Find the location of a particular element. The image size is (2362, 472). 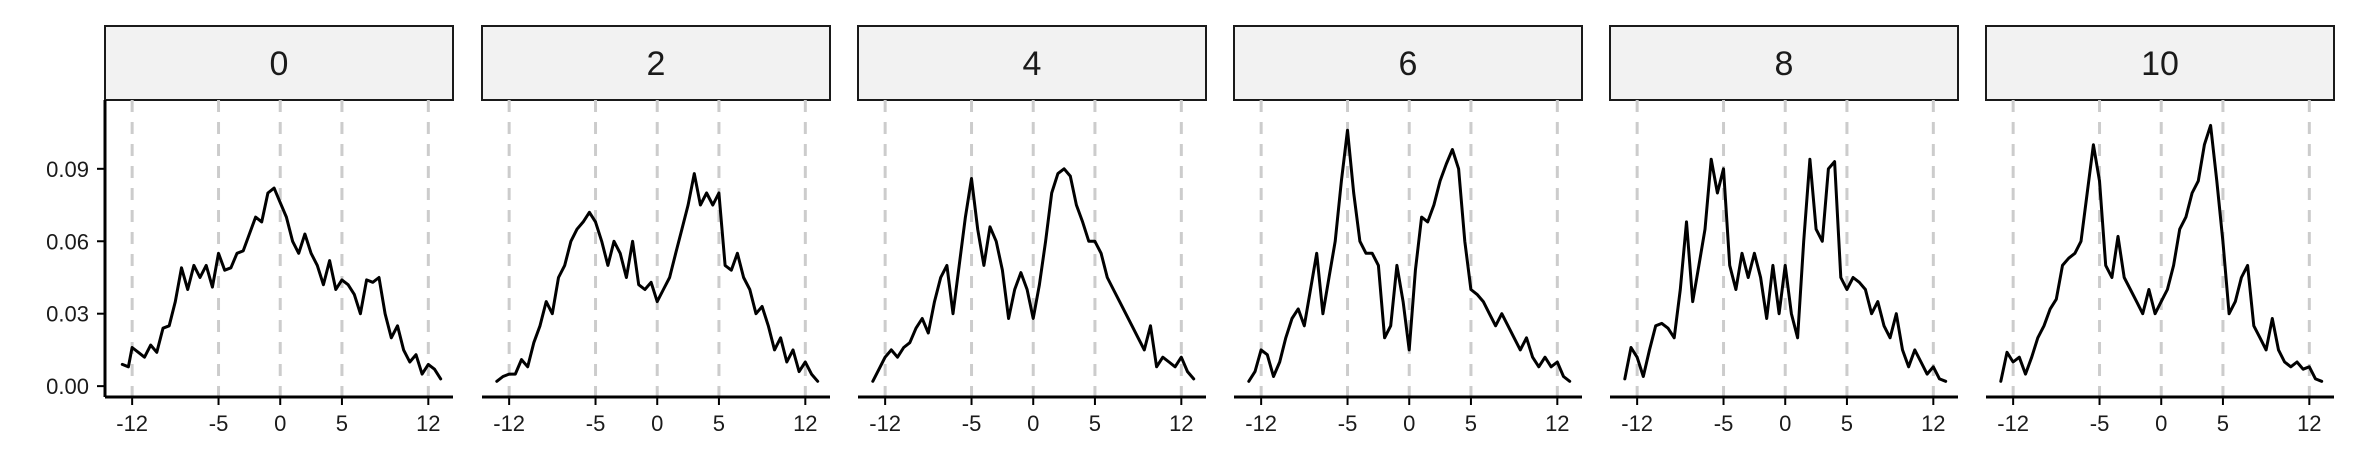

facet-strip-label: 10 is located at coordinates (2160, 64).